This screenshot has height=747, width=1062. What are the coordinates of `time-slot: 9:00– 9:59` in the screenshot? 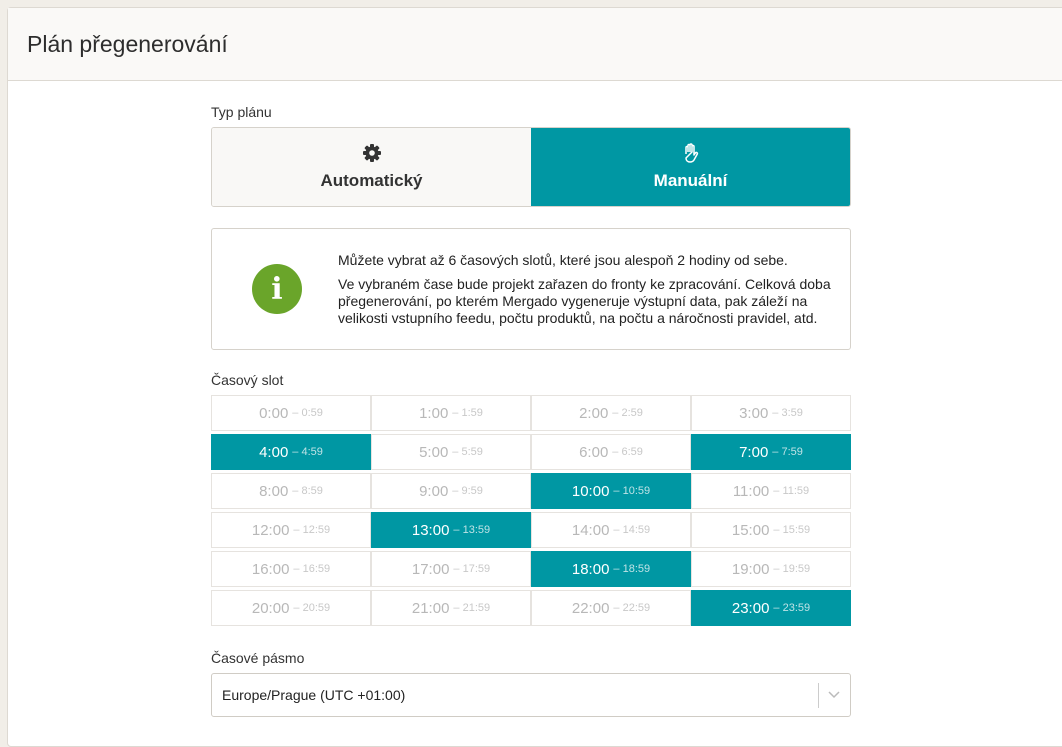 It's located at (451, 491).